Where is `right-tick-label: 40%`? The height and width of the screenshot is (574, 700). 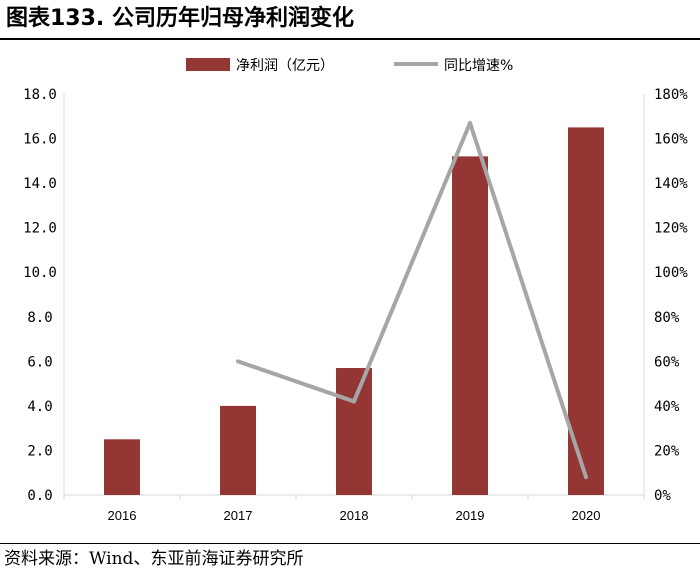
right-tick-label: 40% is located at coordinates (667, 407).